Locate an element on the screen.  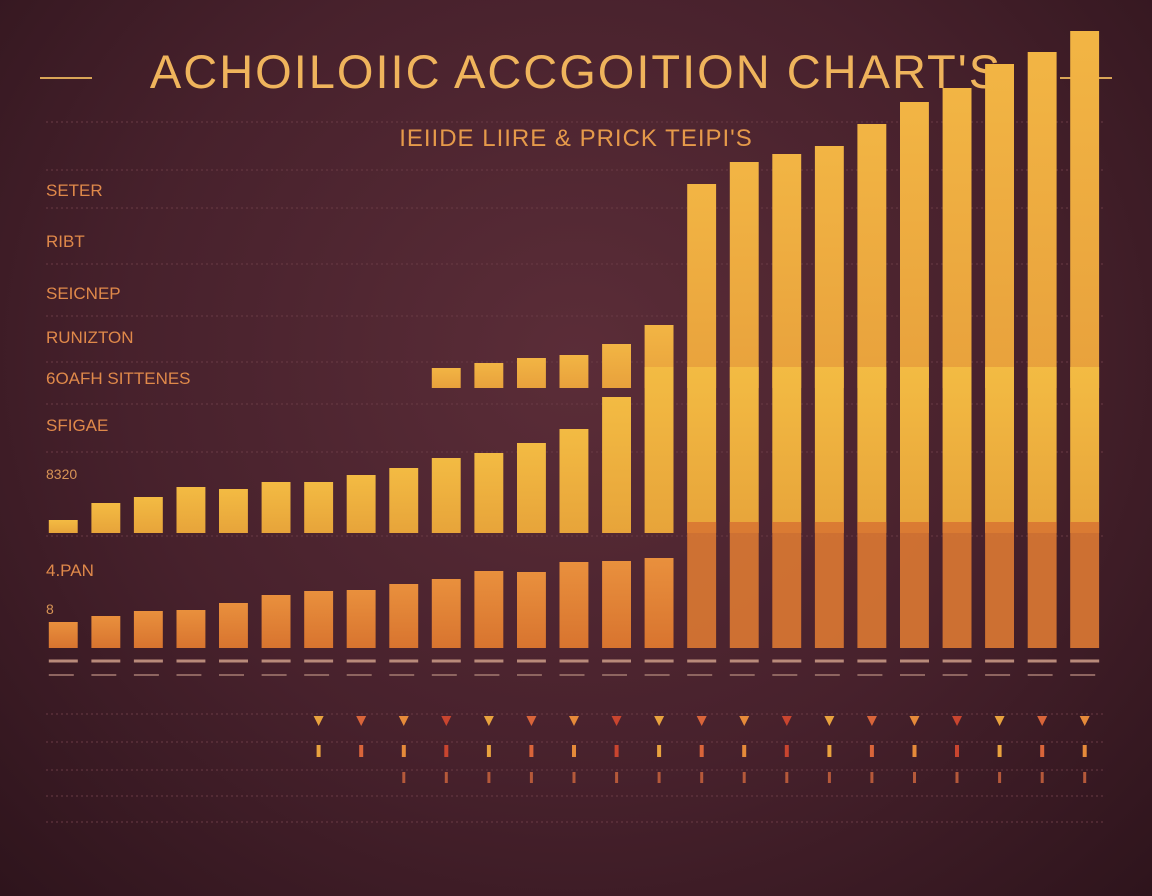
page-title: ACHOILOIIC ACCGOITION CHART'S is located at coordinates (576, 71).